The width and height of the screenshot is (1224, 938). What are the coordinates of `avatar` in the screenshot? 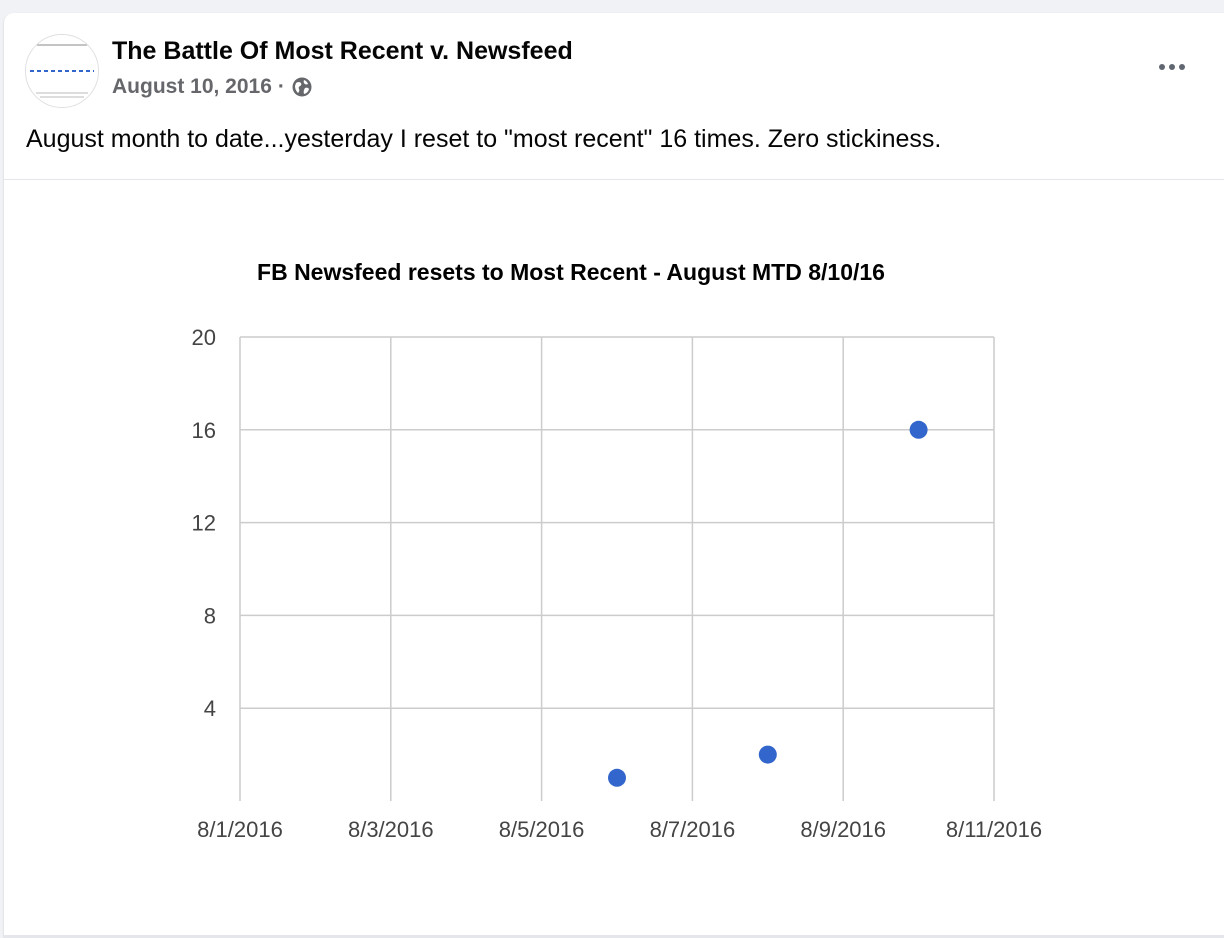 It's located at (62, 71).